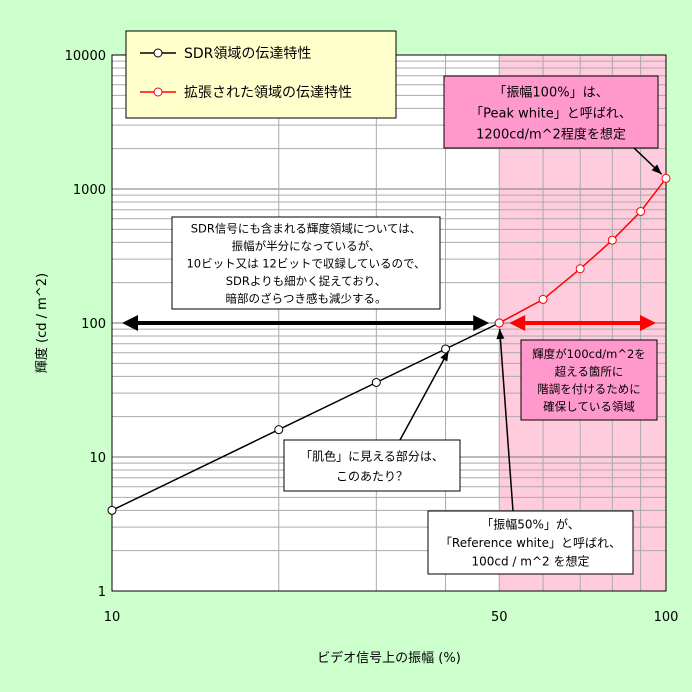 Image resolution: width=692 pixels, height=692 pixels. I want to click on note-line: 「Peak white」と呼ばれ、, so click(551, 113).